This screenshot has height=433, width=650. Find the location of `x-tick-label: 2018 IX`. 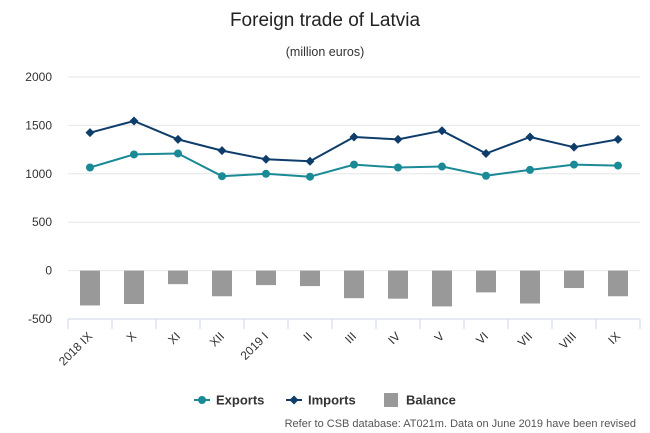

x-tick-label: 2018 IX is located at coordinates (75, 348).